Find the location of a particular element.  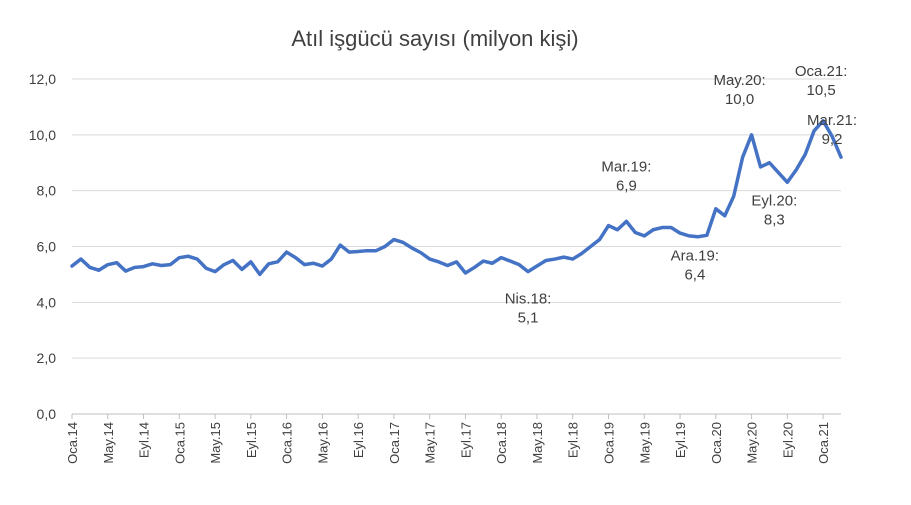

data-label: Mar.21: 9,2 is located at coordinates (832, 130).